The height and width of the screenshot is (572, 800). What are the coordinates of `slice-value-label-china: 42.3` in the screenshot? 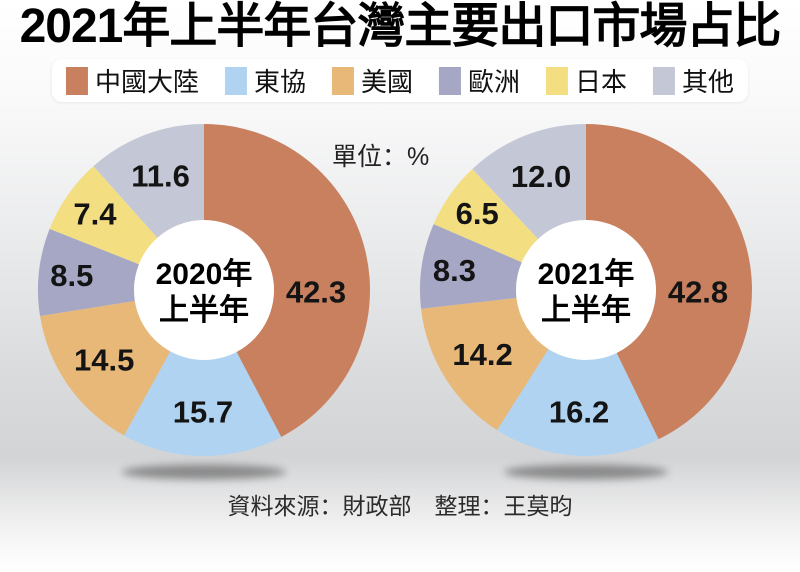 It's located at (316, 292).